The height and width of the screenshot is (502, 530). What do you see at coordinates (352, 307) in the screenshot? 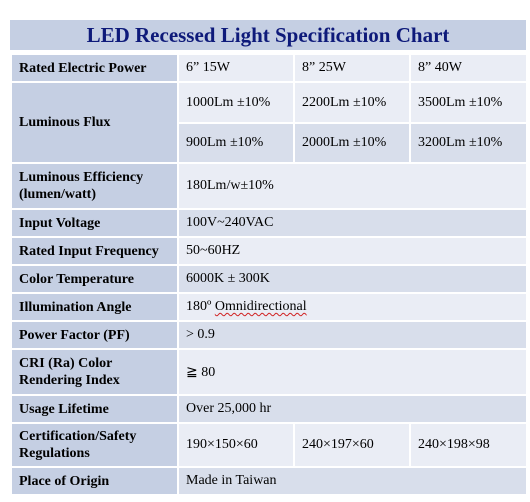
I see `value-illumination-angle: 180º Omnidirectional` at bounding box center [352, 307].